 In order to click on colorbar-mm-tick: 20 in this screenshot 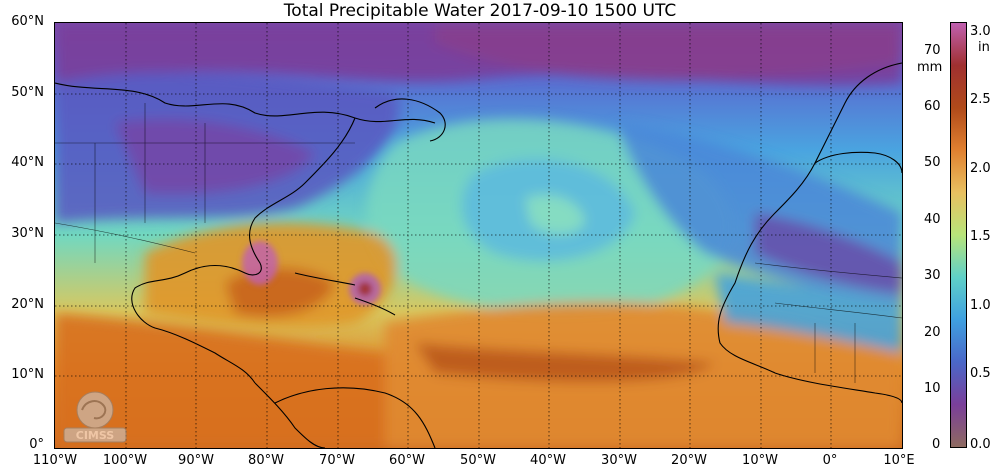, I will do `click(932, 332)`.